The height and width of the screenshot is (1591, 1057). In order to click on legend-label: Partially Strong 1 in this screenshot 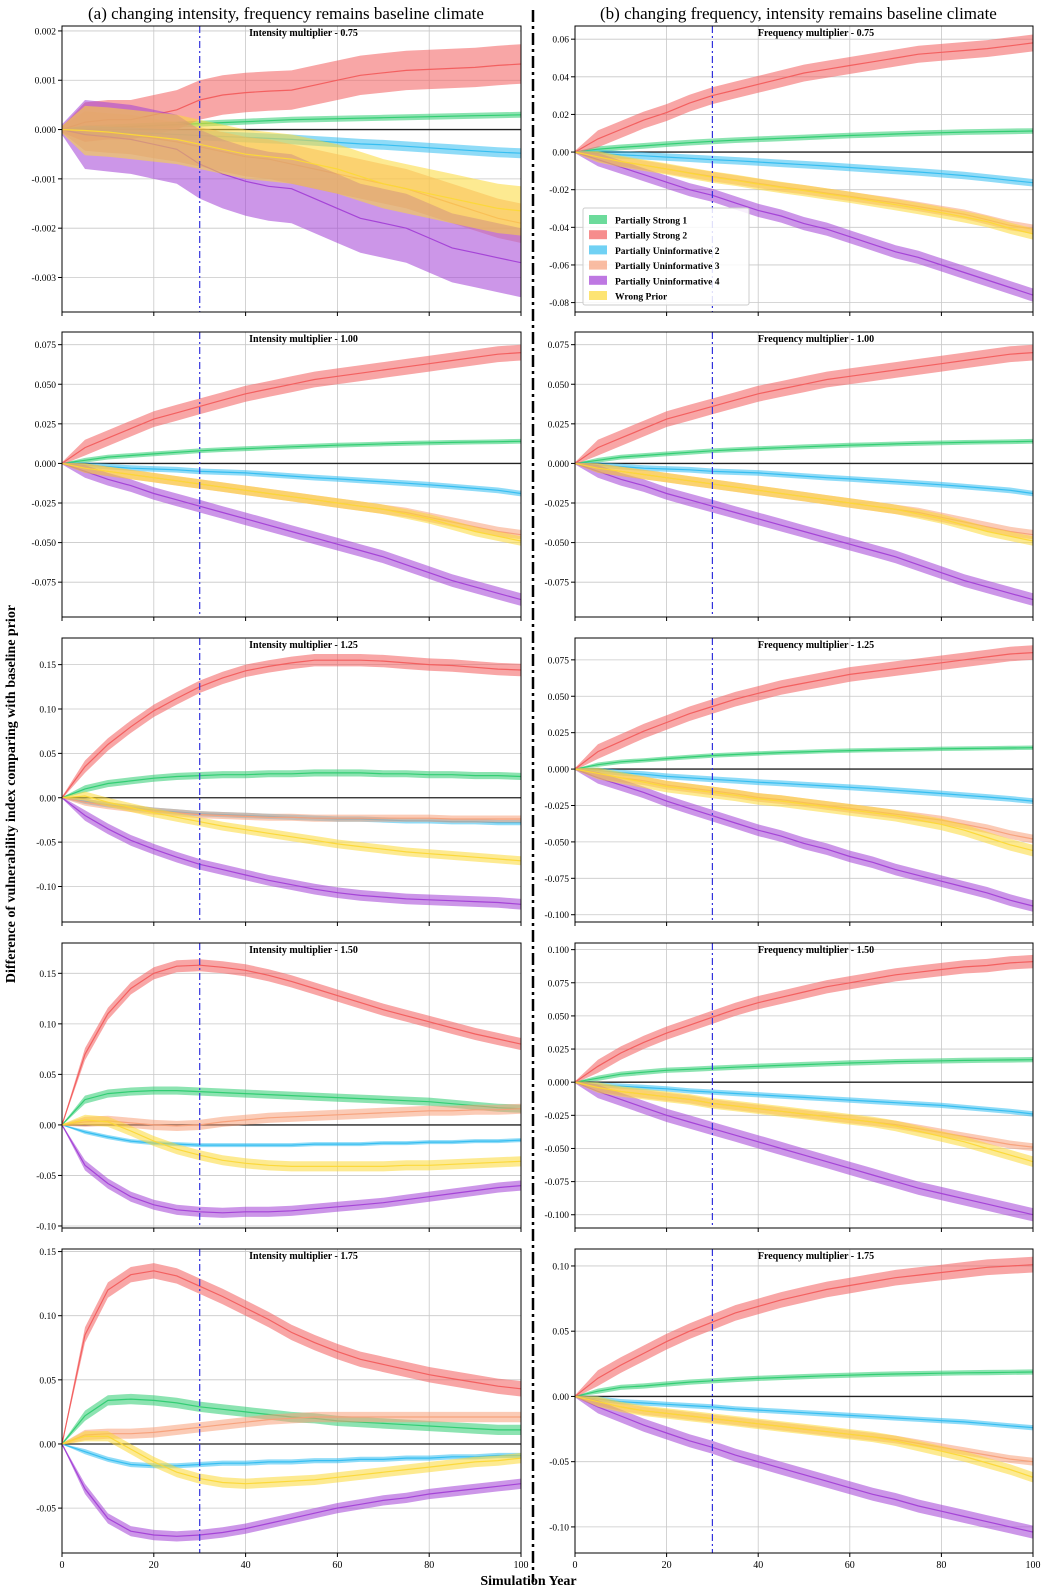, I will do `click(651, 222)`.